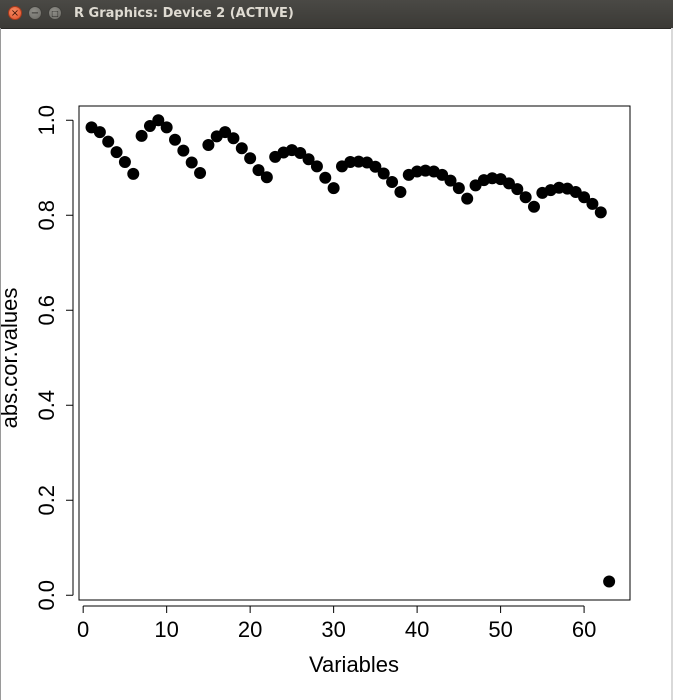 The height and width of the screenshot is (700, 673). Describe the element at coordinates (46, 120) in the screenshot. I see `y-tick-label: 1.0` at that location.